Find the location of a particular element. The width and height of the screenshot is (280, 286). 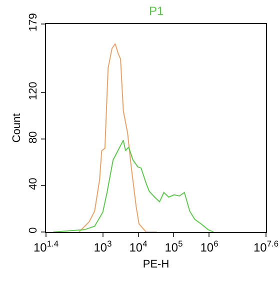

x-axis-title: PE-H is located at coordinates (156, 264).